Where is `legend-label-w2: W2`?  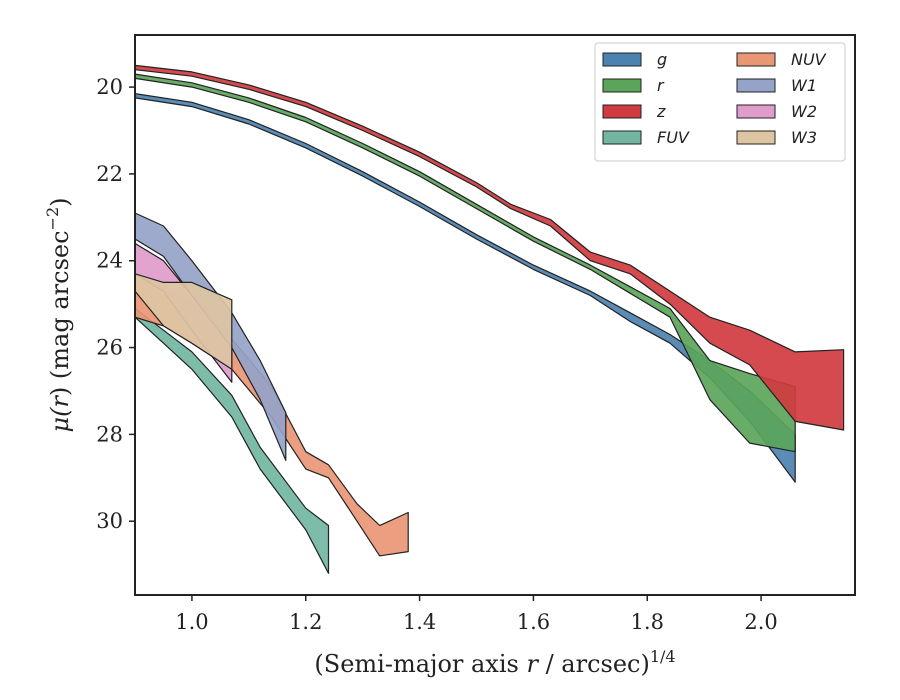 legend-label-w2: W2 is located at coordinates (804, 111).